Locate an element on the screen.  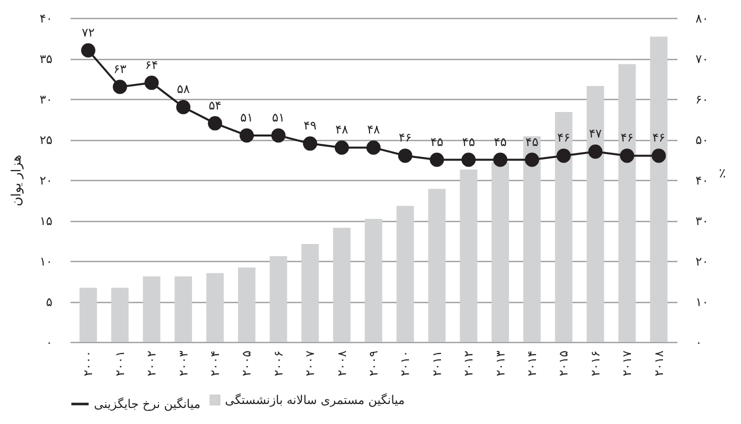
y2-tick-label: ۳۰ is located at coordinates (702, 221).